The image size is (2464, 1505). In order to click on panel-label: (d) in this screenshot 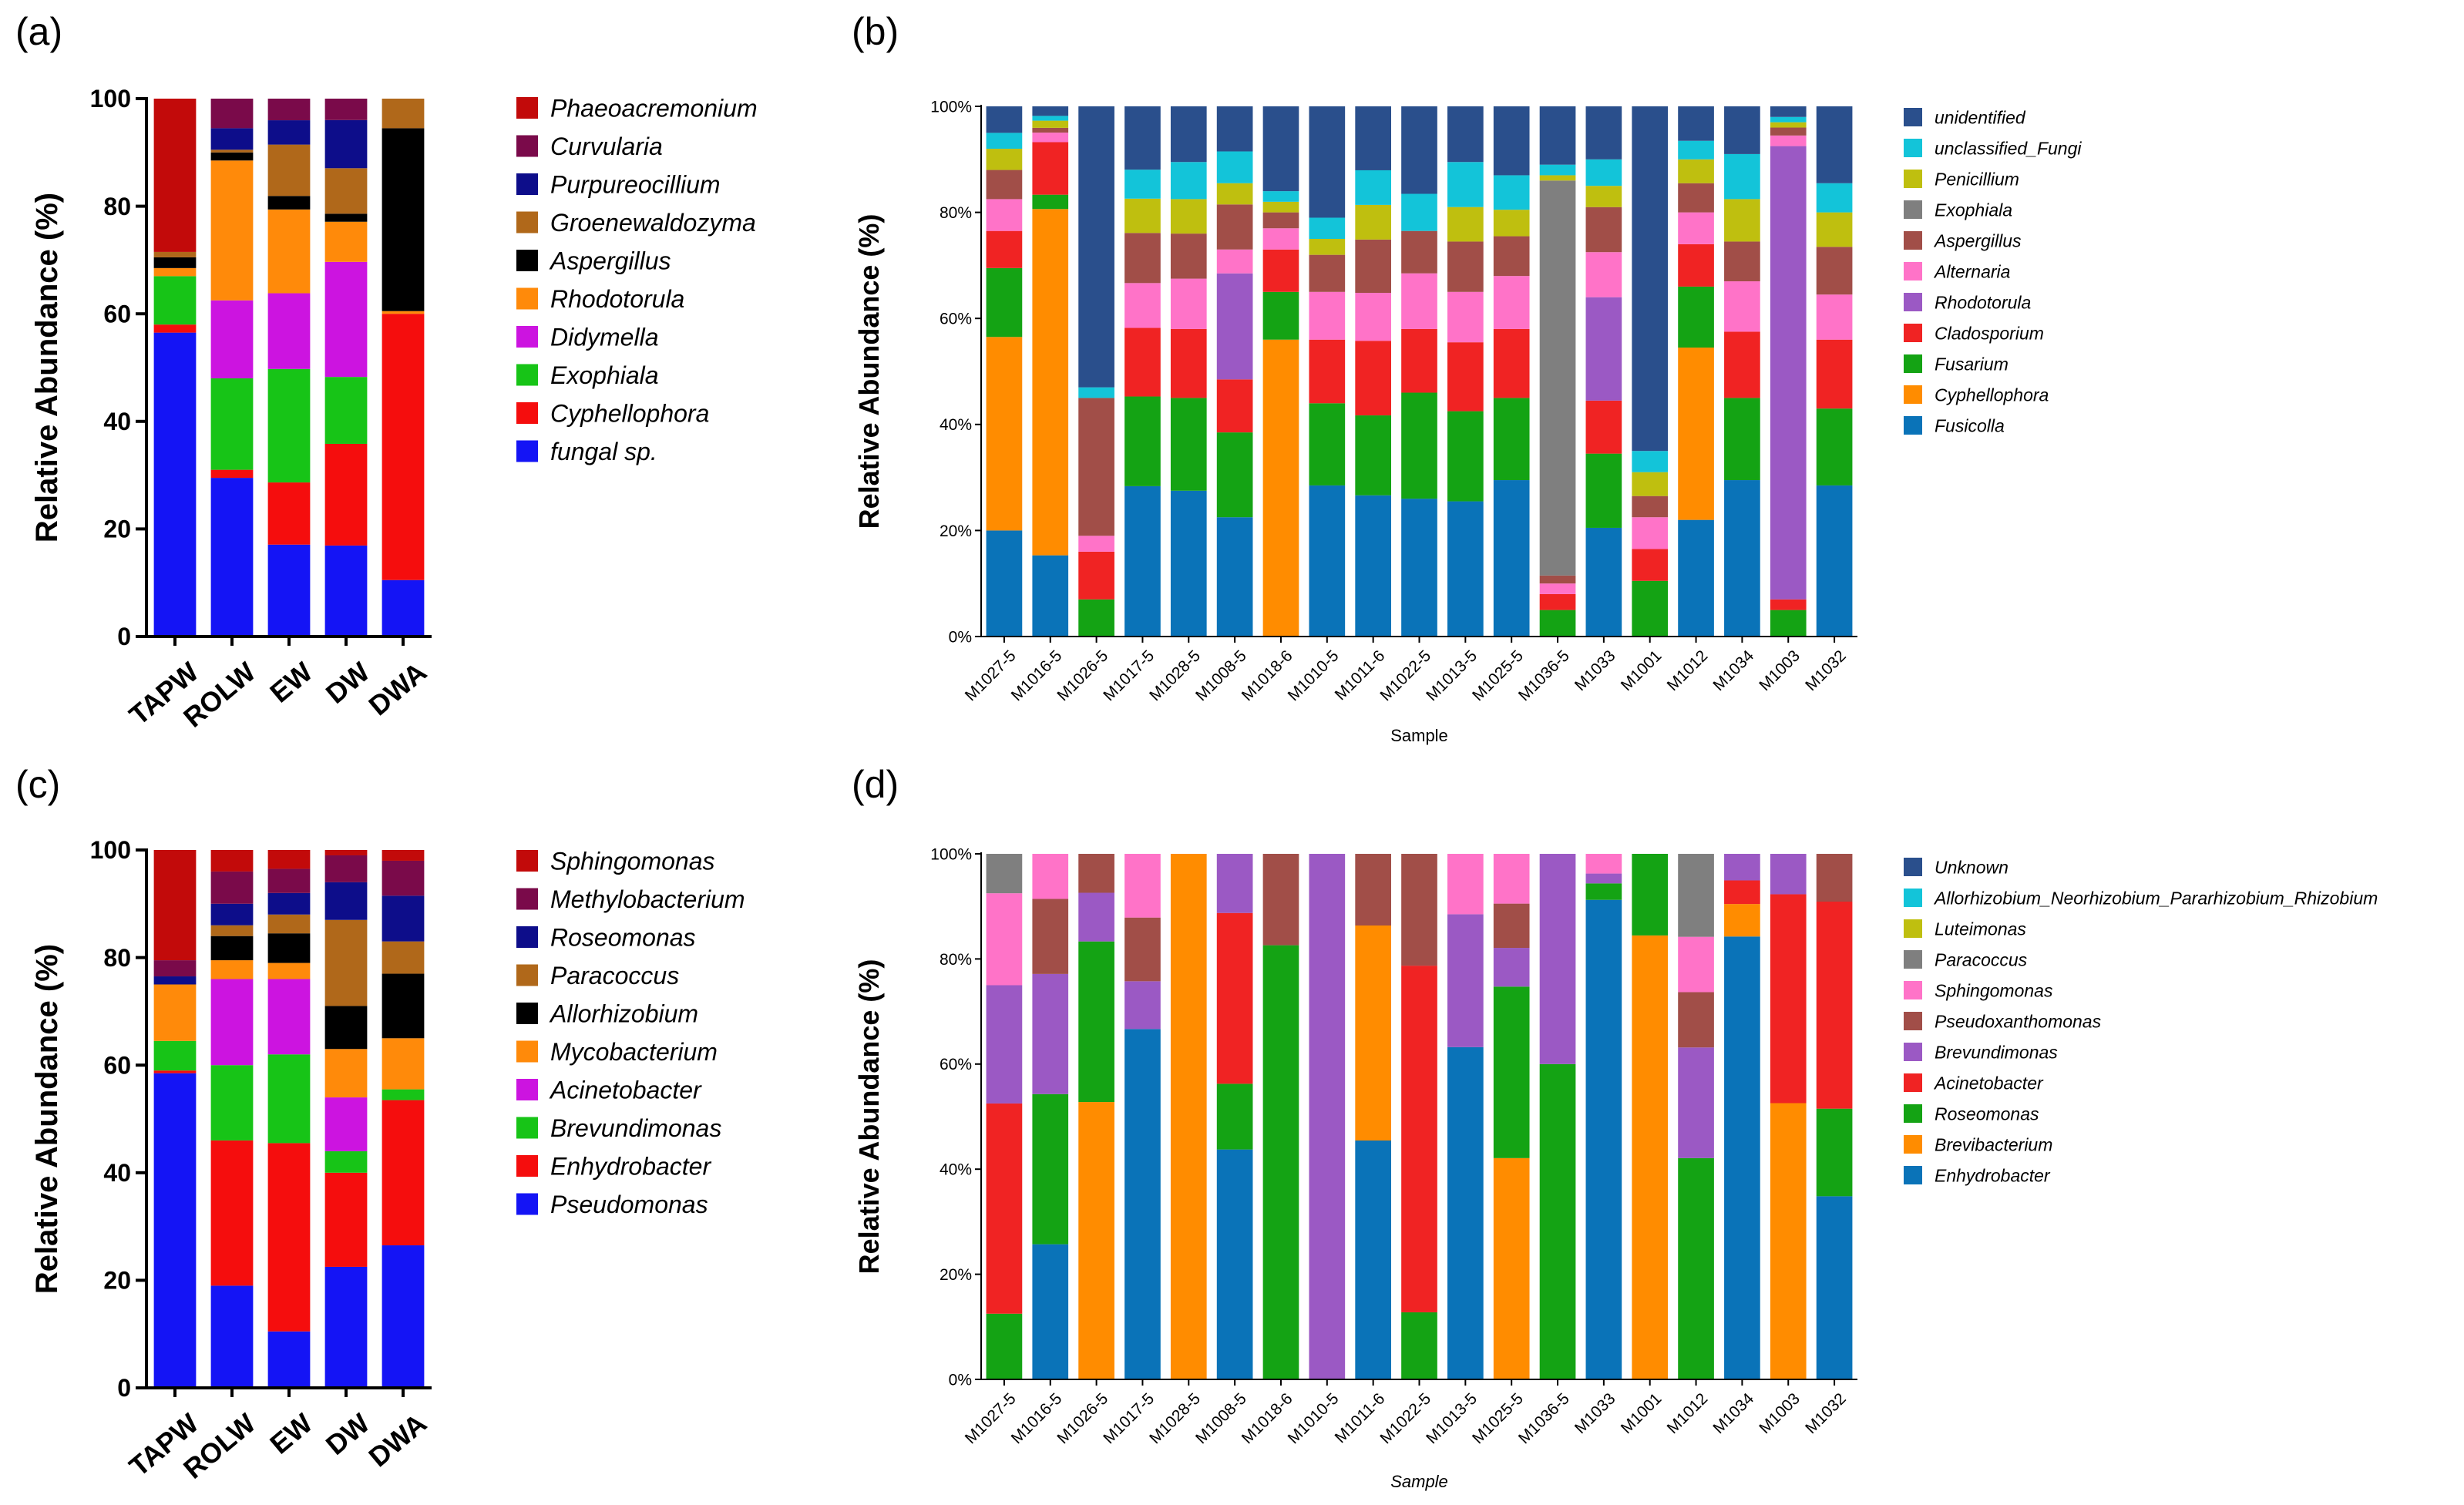, I will do `click(875, 784)`.